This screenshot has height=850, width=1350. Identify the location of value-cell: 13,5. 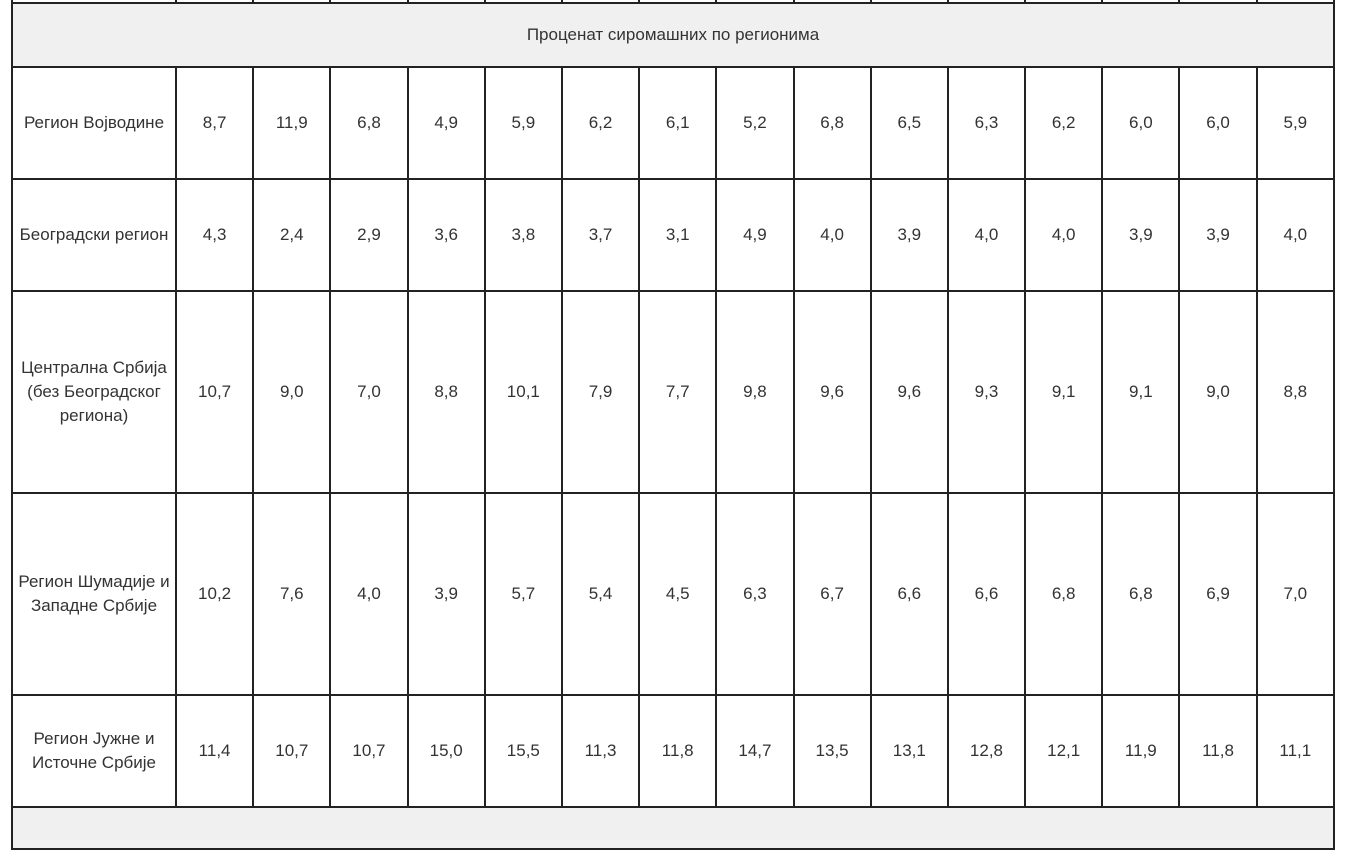
(832, 751).